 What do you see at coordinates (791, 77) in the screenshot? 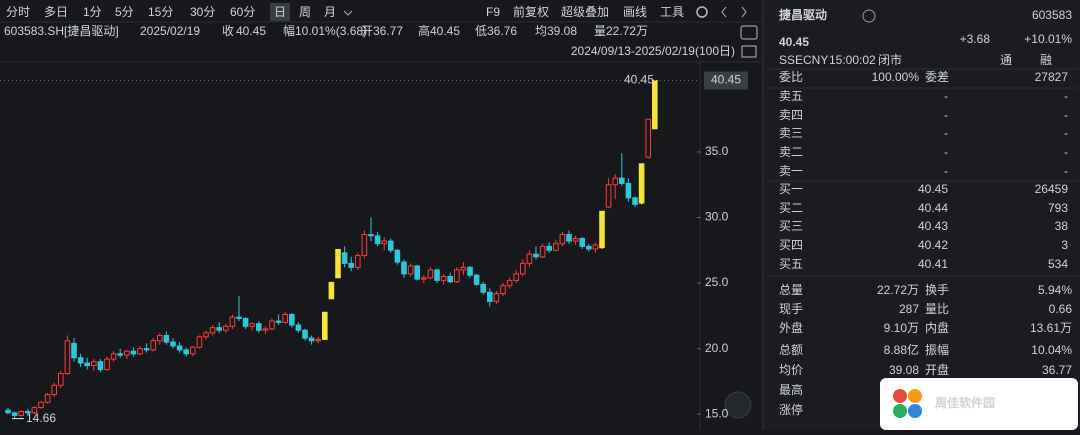
I see `label: 委比` at bounding box center [791, 77].